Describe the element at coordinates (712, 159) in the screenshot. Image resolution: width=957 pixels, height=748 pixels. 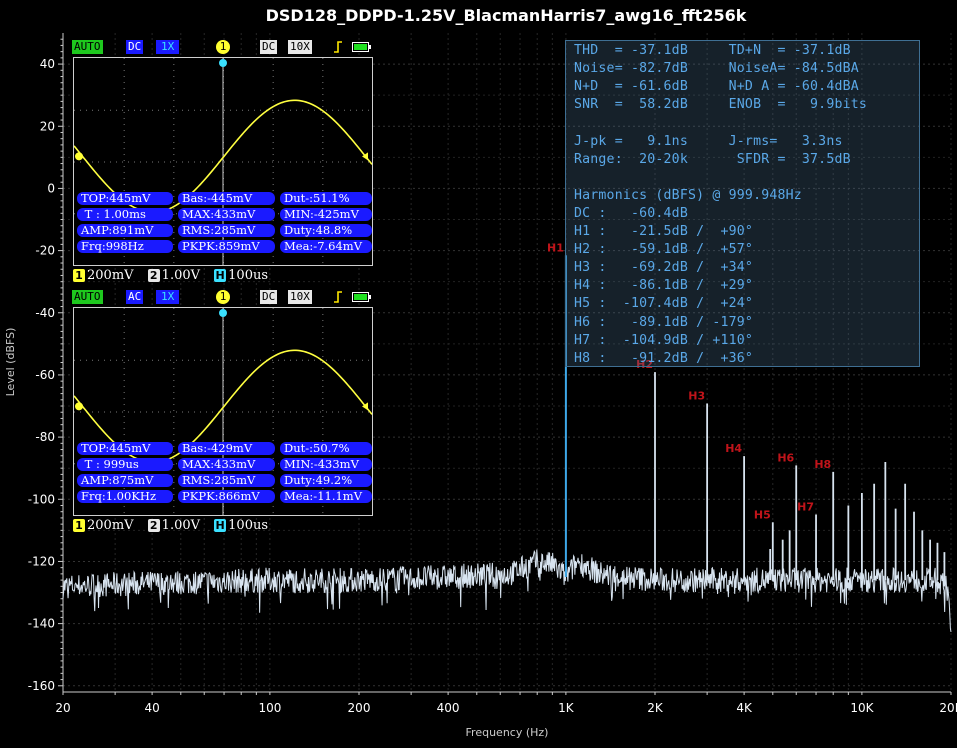
I see `stats-line: Range: 20-20k SFDR = 37.5dB` at that location.